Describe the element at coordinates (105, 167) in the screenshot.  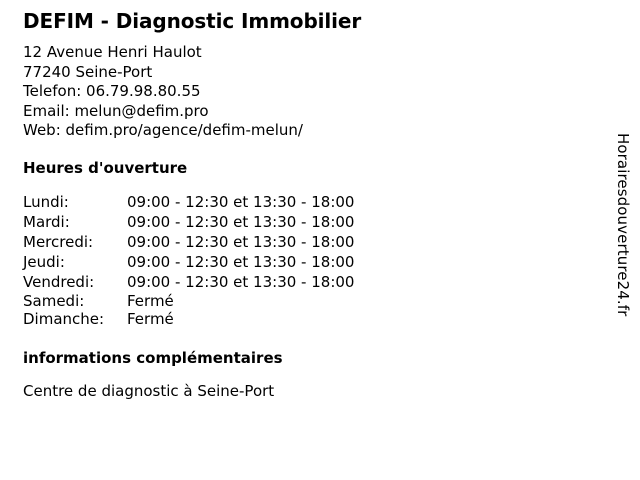
I see `opening-hours-heading: Heures d'ouverture` at that location.